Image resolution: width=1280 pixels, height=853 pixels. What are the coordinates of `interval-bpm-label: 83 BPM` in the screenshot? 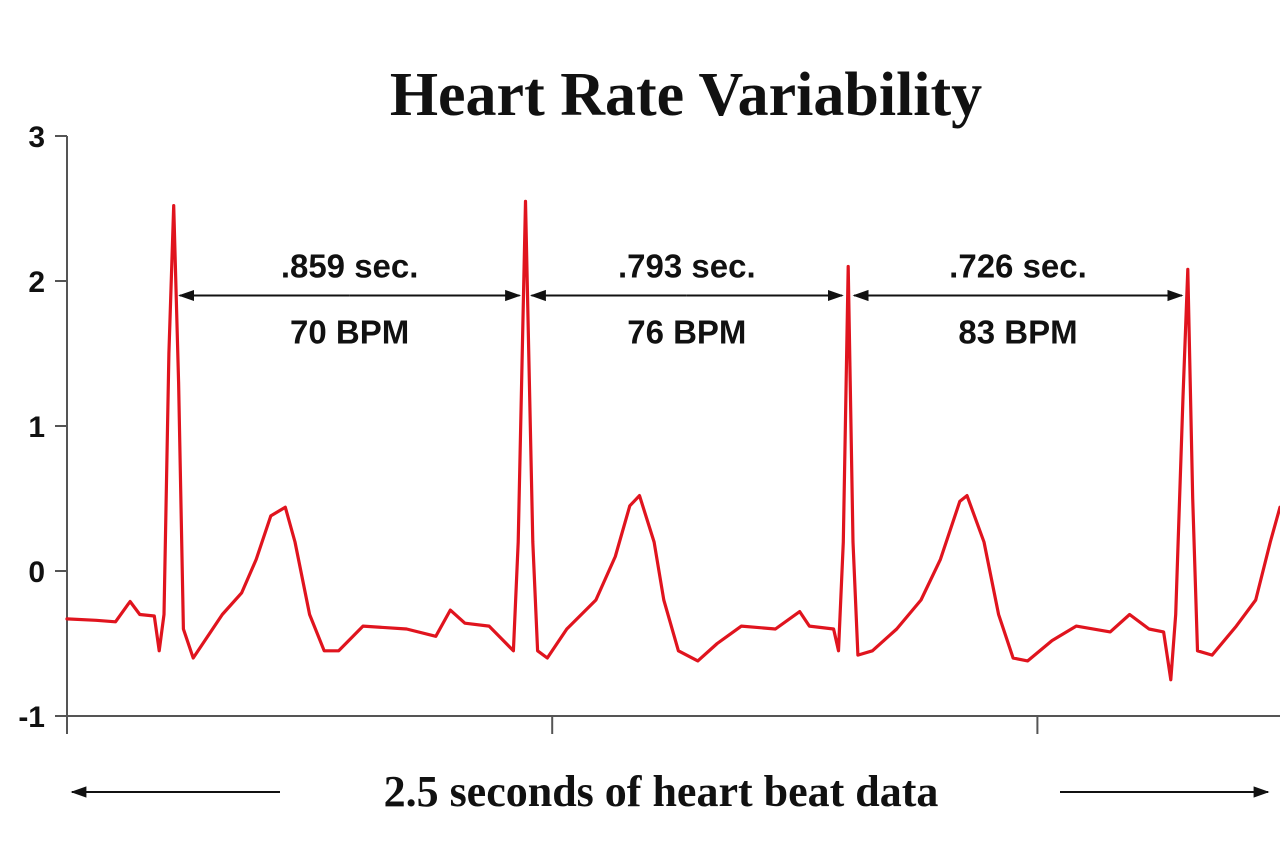 It's located at (1017, 332).